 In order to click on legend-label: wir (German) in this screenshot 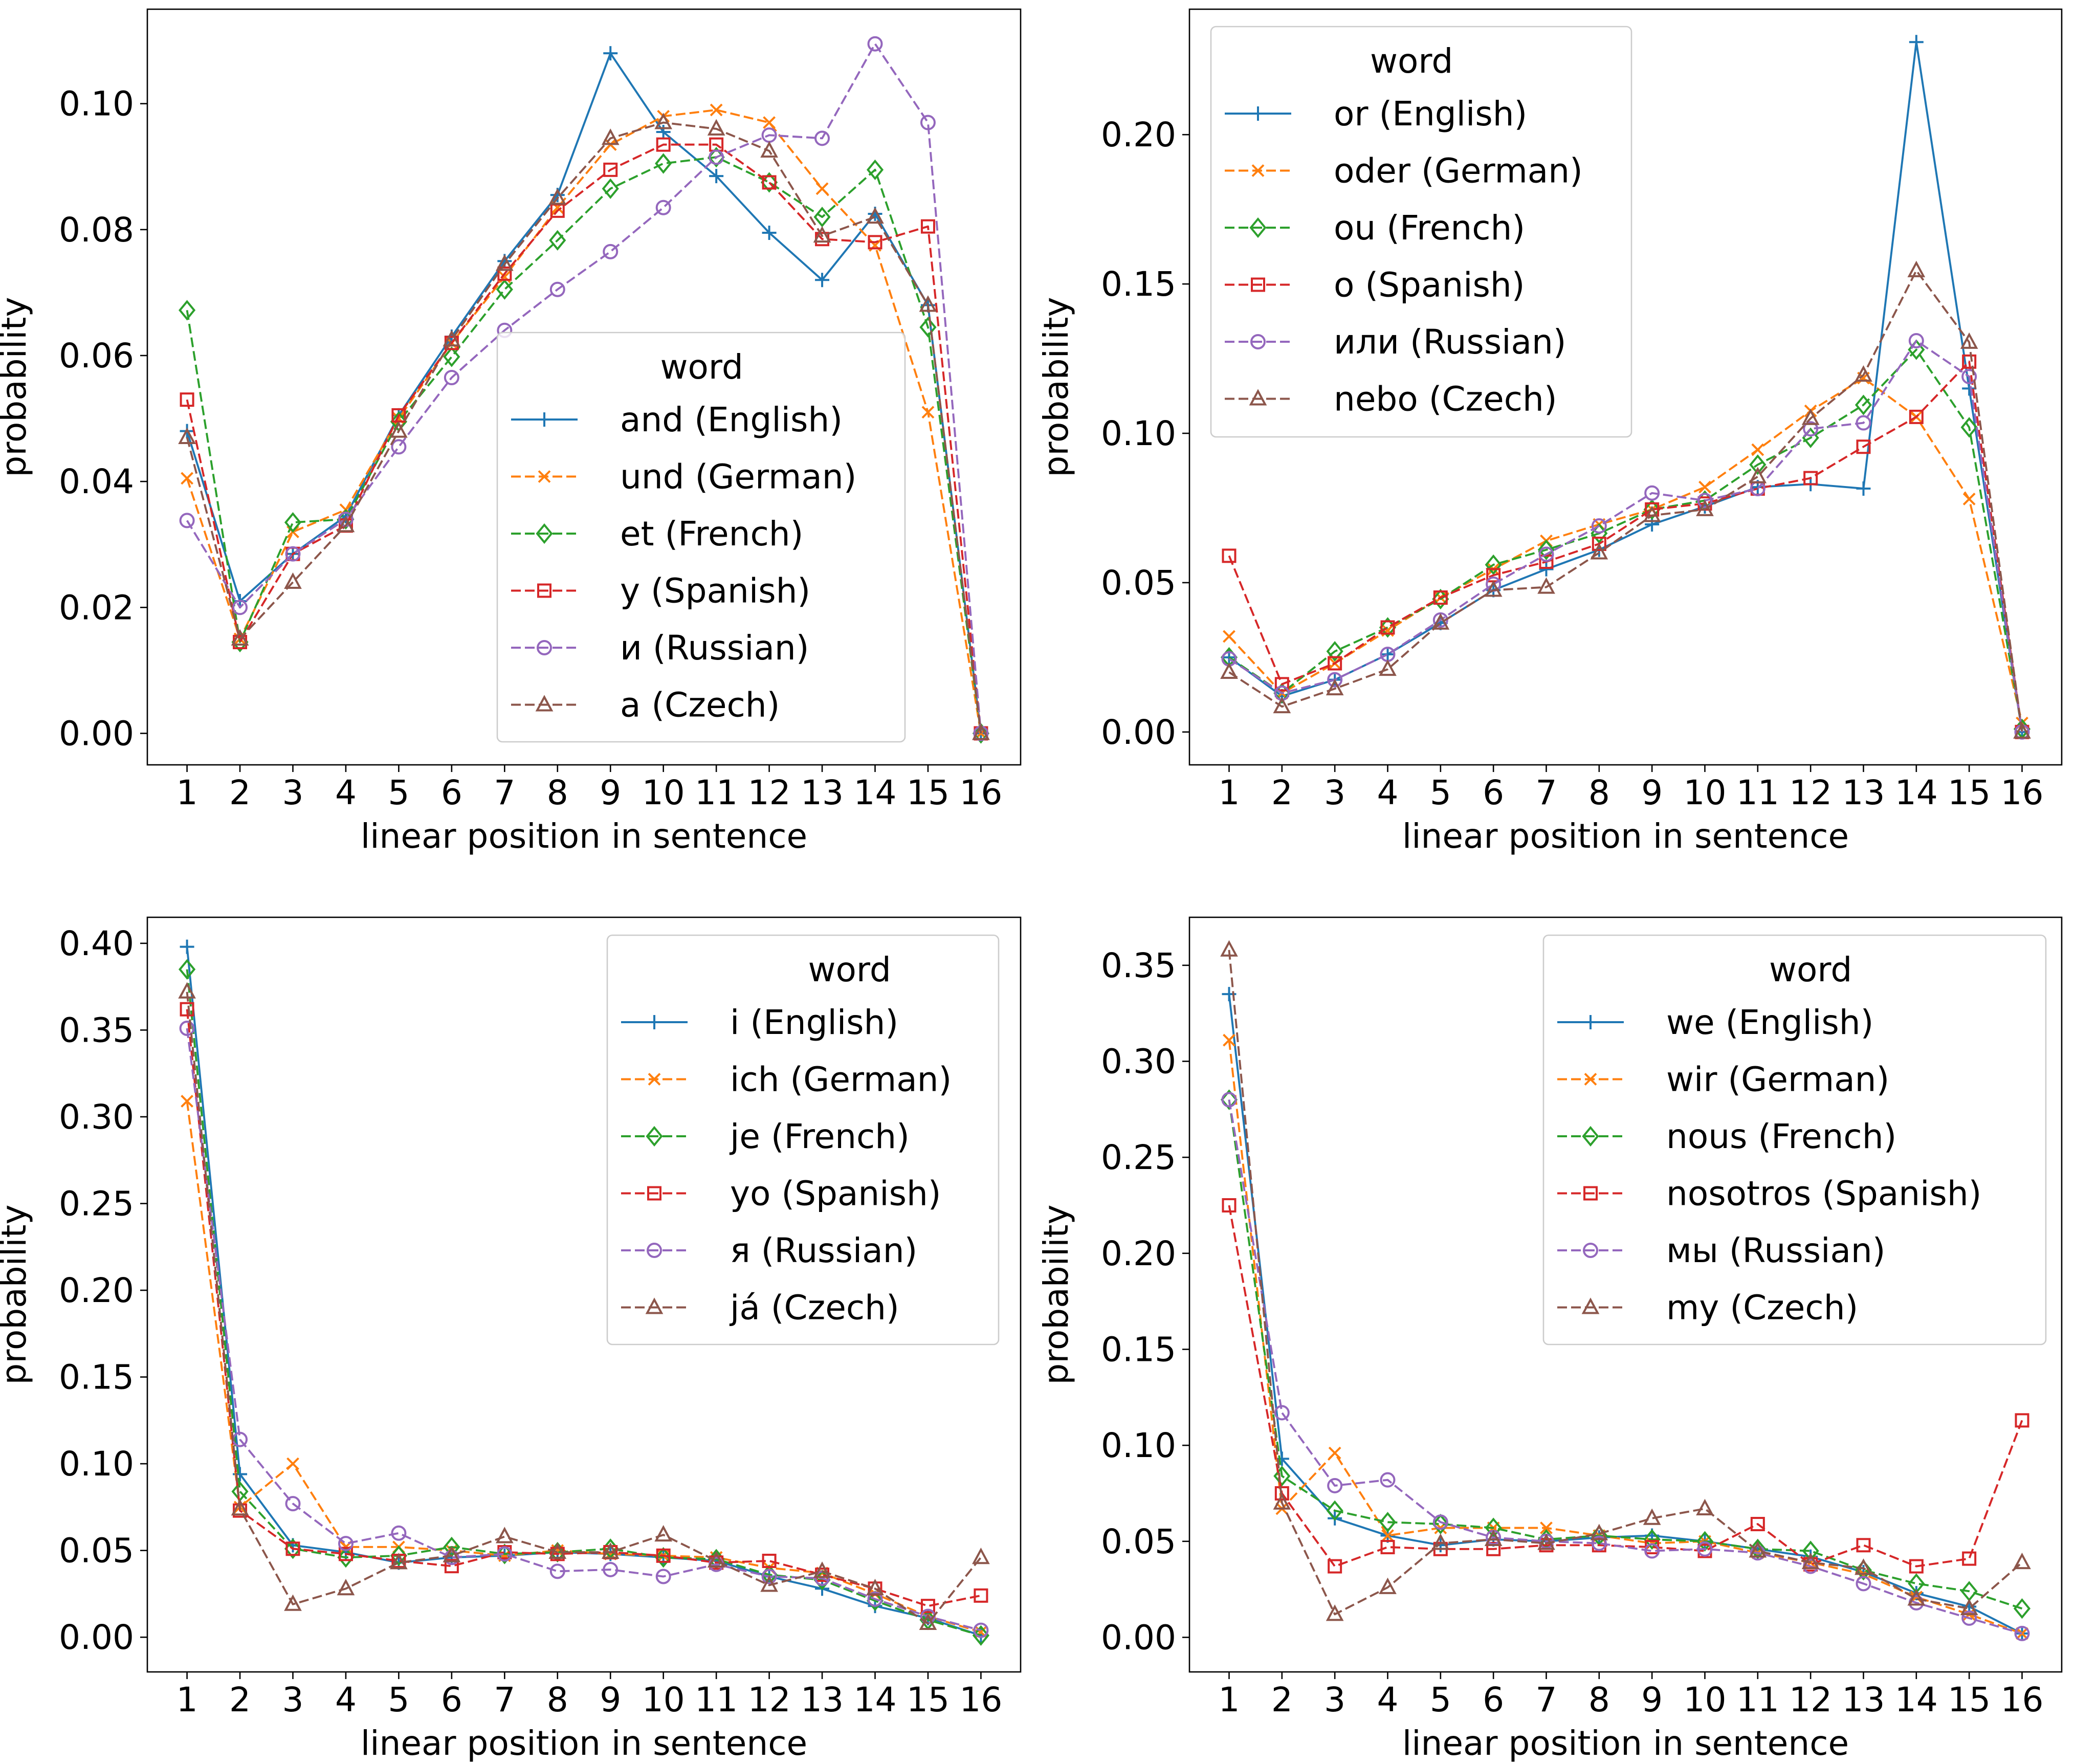, I will do `click(1777, 1080)`.